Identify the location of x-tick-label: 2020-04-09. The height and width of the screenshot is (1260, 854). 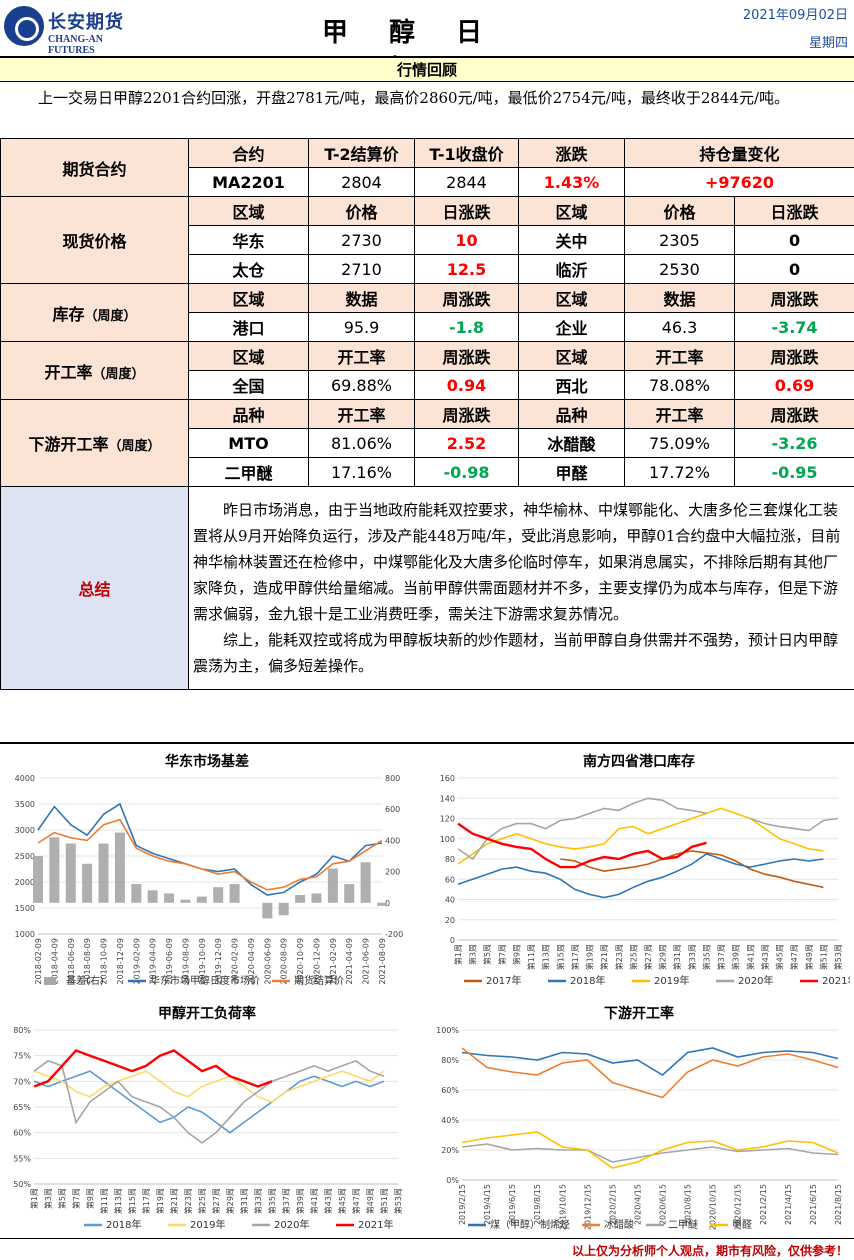
(251, 961).